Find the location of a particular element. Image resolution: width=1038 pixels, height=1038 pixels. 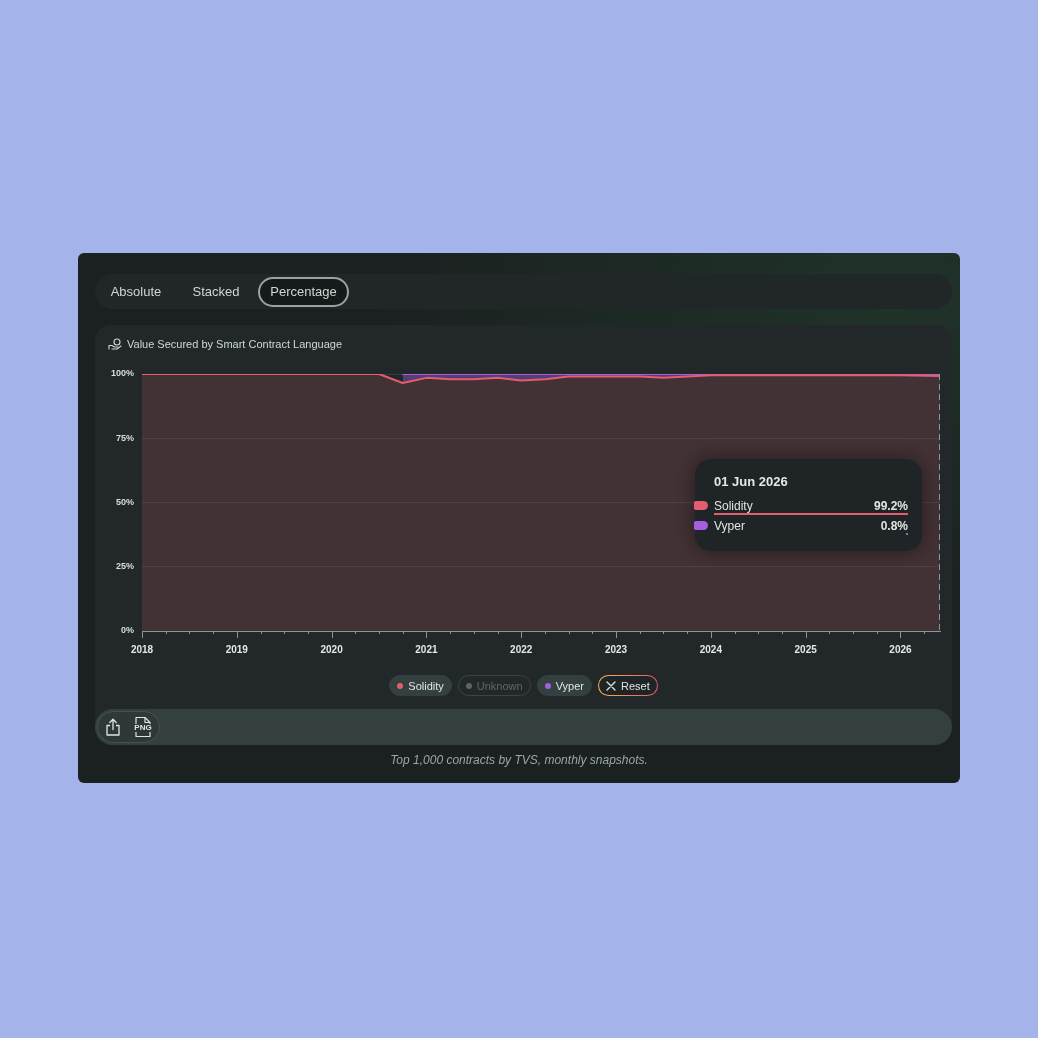

y-tick-label: 0% is located at coordinates (127, 630).